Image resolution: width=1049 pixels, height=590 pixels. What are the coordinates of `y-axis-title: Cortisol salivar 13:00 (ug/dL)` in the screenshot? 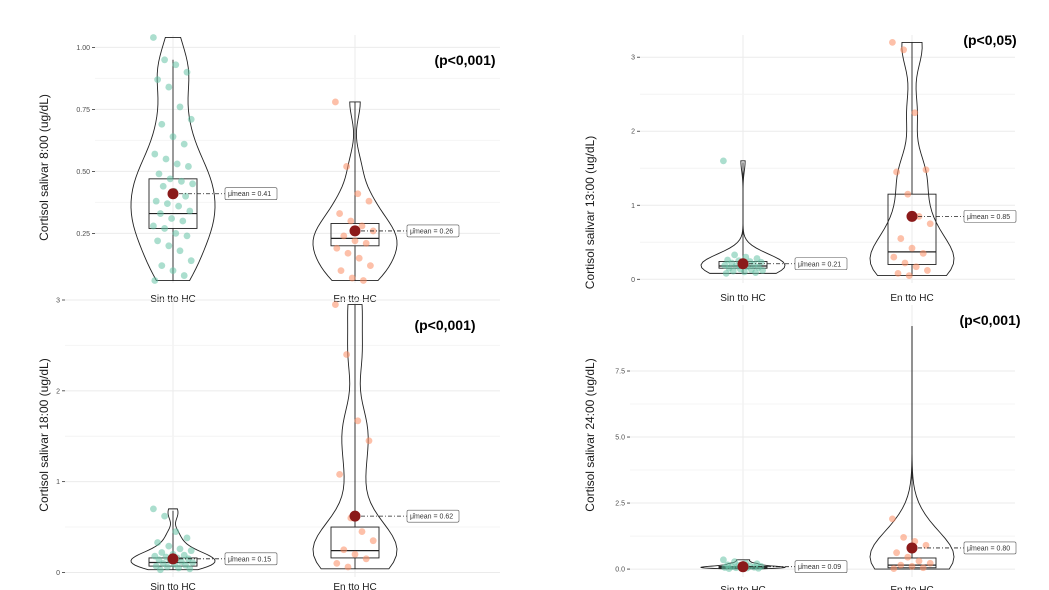 It's located at (590, 212).